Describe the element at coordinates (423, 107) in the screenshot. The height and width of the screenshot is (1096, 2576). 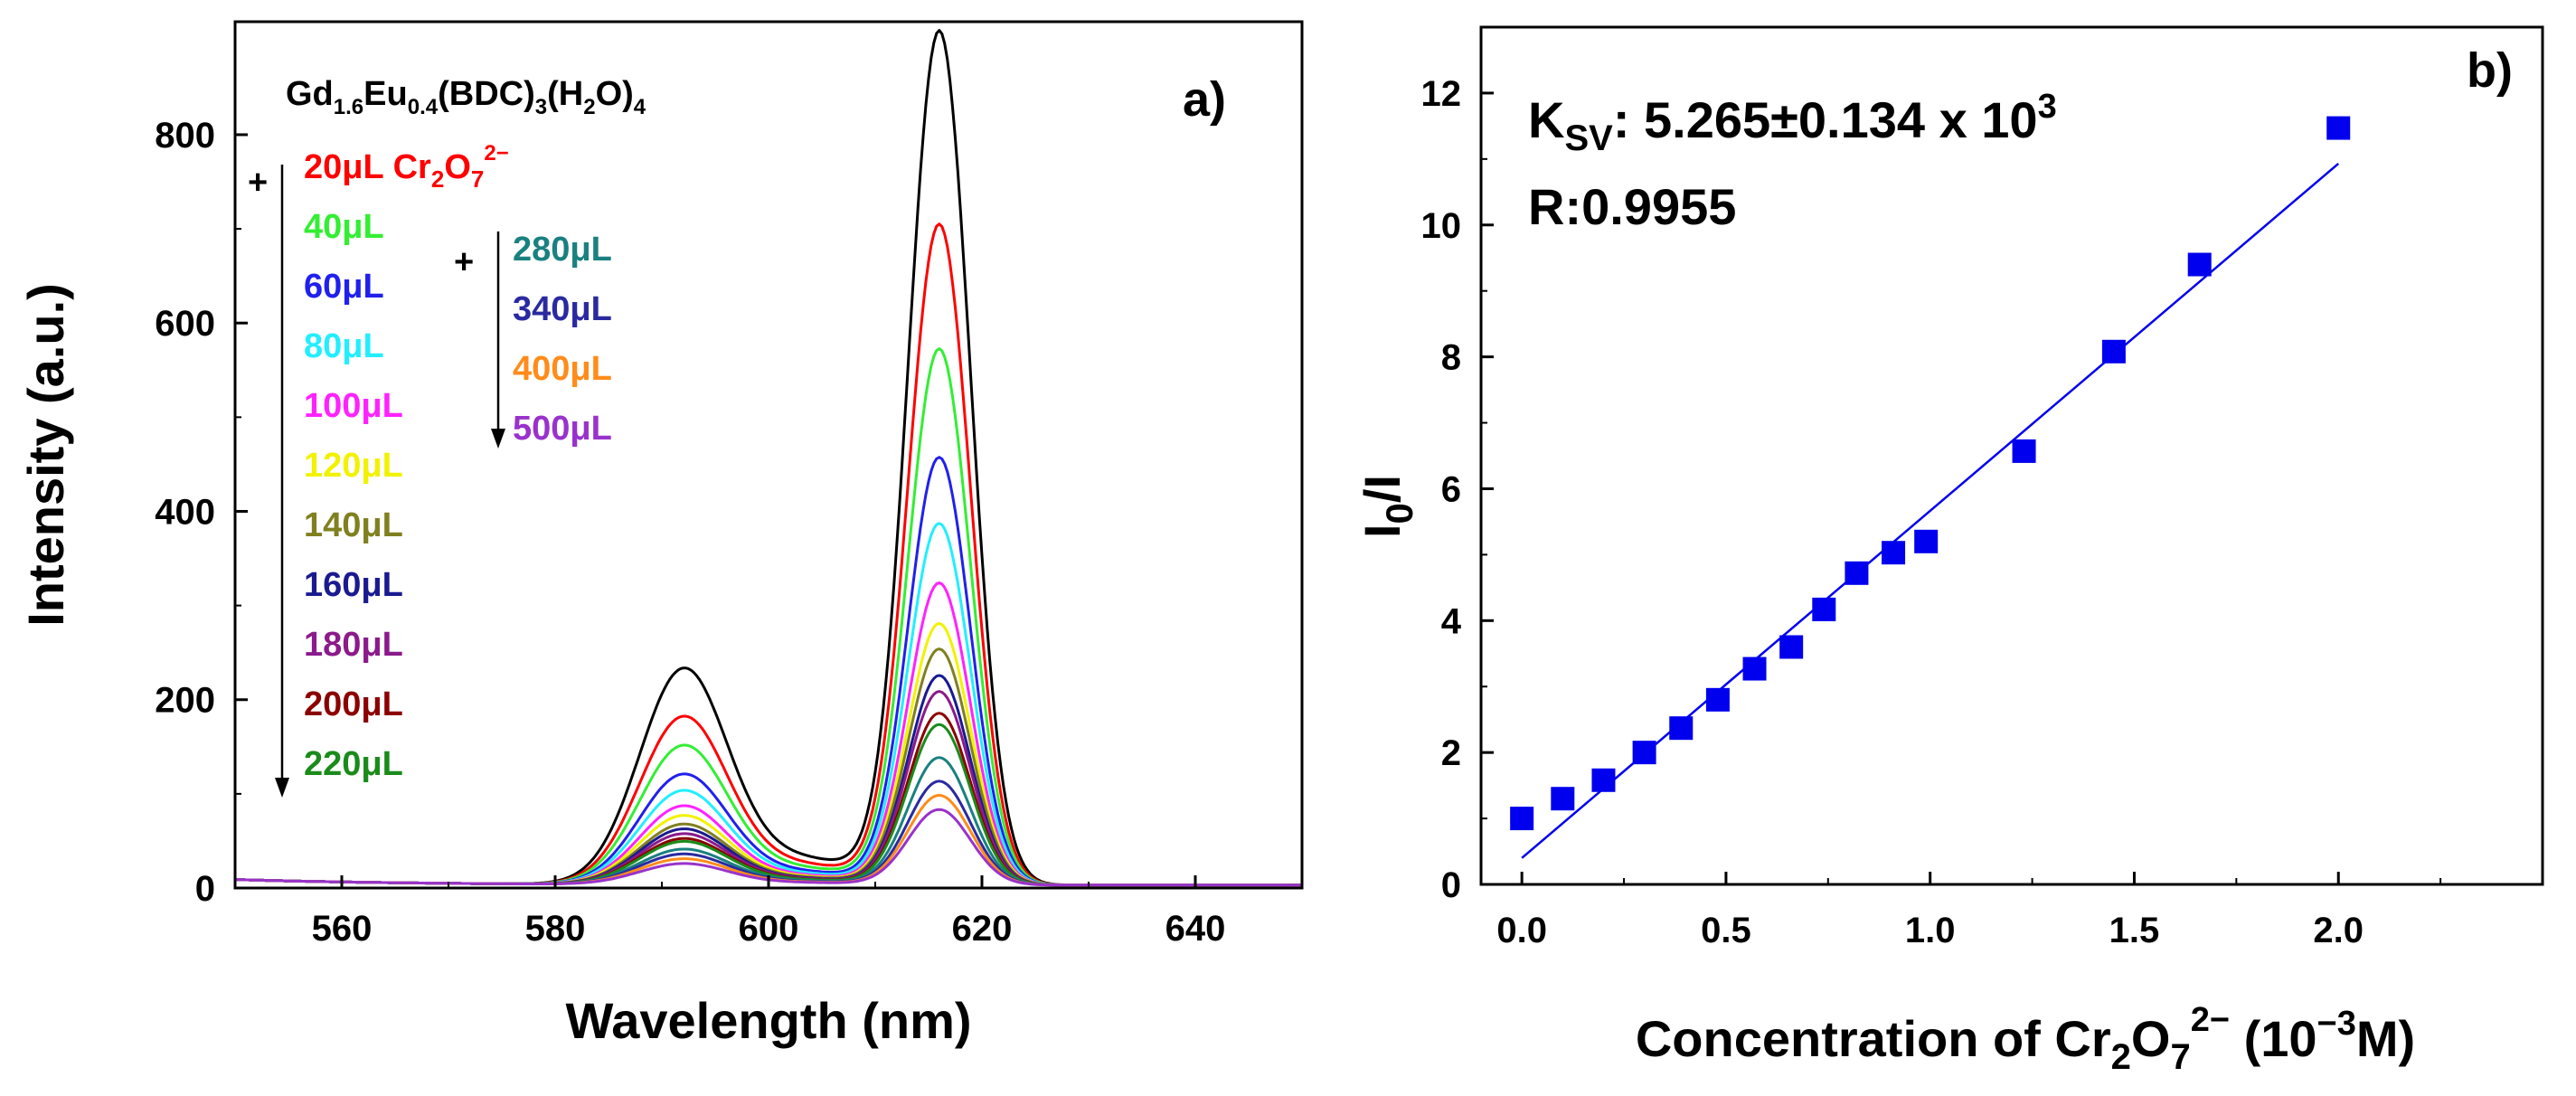
I see `compound-sub-2: 0.4` at that location.